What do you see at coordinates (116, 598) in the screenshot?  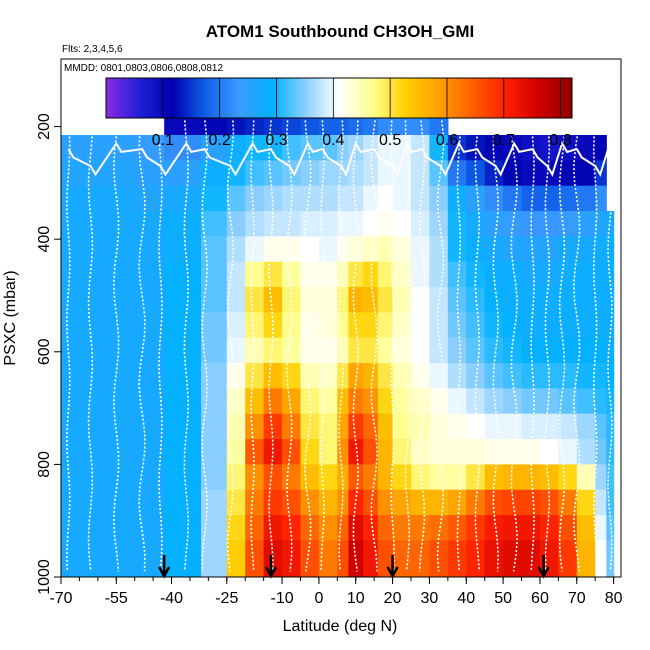 I see `x-tick-label: -55` at bounding box center [116, 598].